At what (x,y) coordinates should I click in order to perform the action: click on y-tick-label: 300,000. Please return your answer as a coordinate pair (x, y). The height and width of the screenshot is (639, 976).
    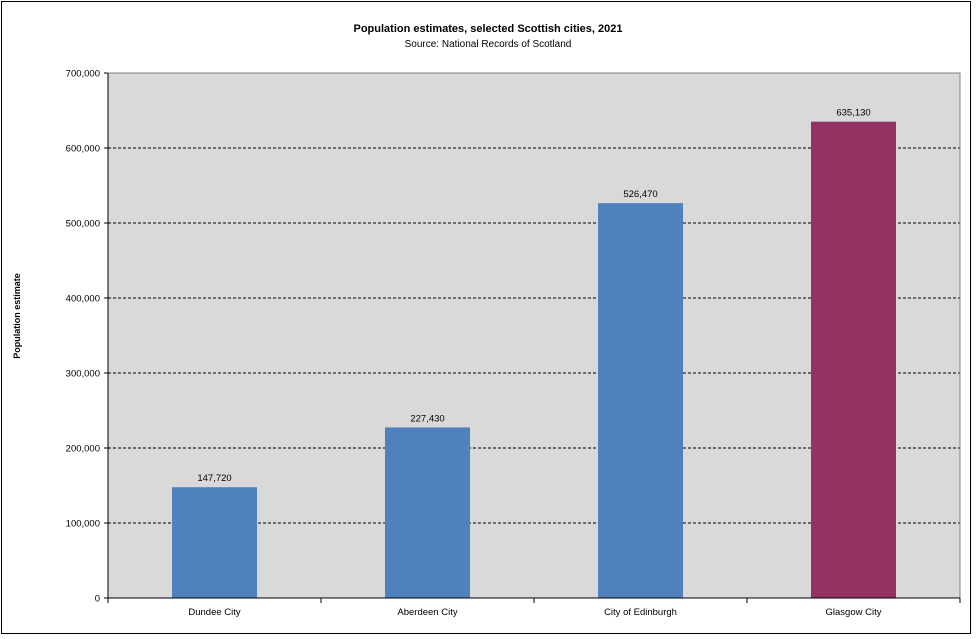
    Looking at the image, I should click on (83, 374).